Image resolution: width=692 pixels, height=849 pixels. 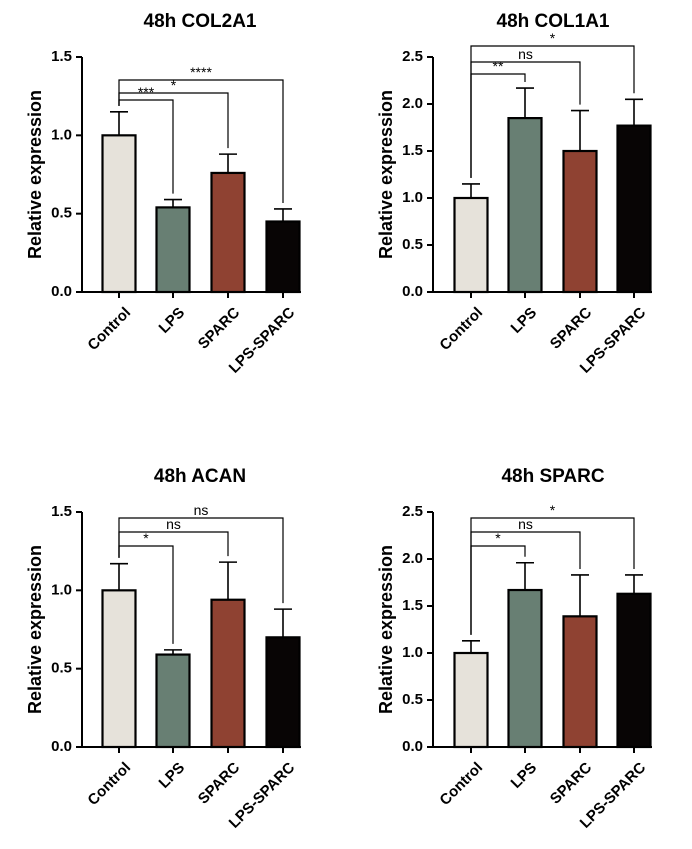 I want to click on chart-title: 48h COL2A1, so click(x=200, y=21).